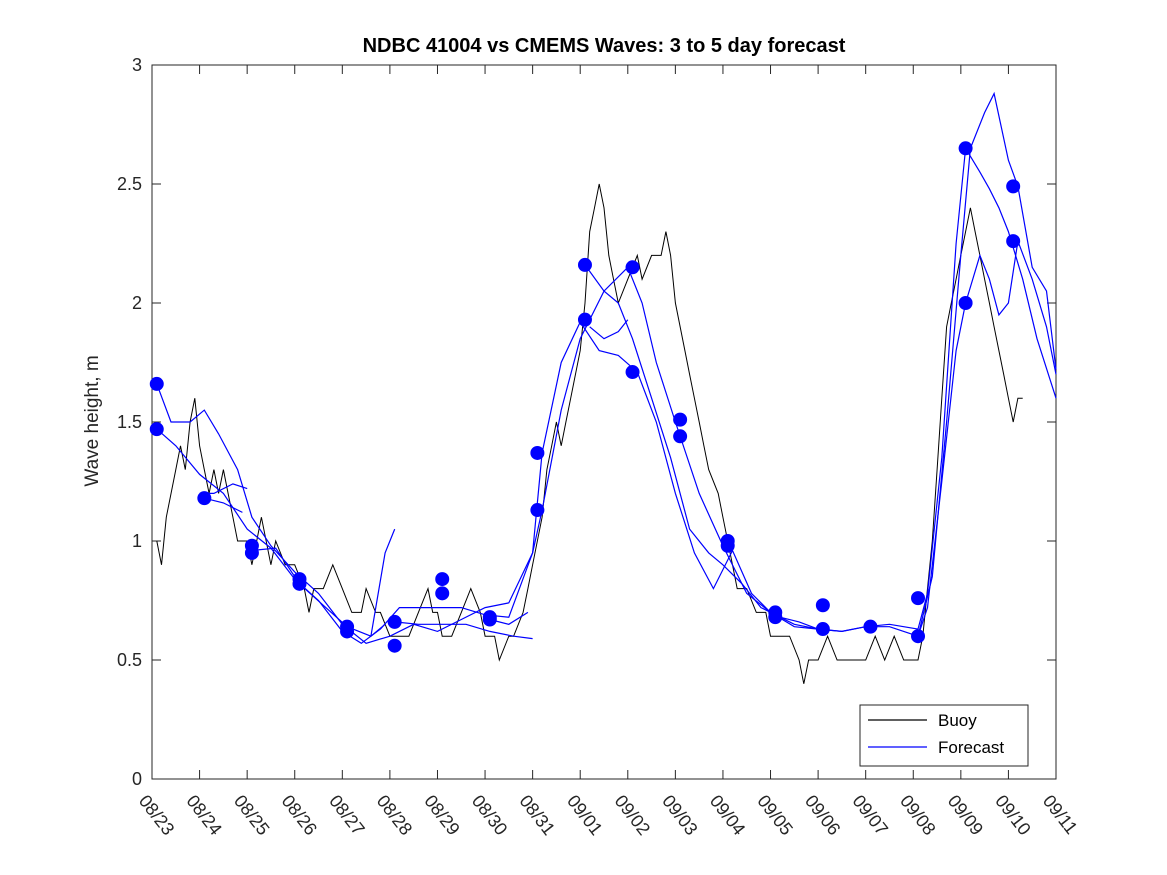  I want to click on x-tick-label: 09/07, so click(870, 815).